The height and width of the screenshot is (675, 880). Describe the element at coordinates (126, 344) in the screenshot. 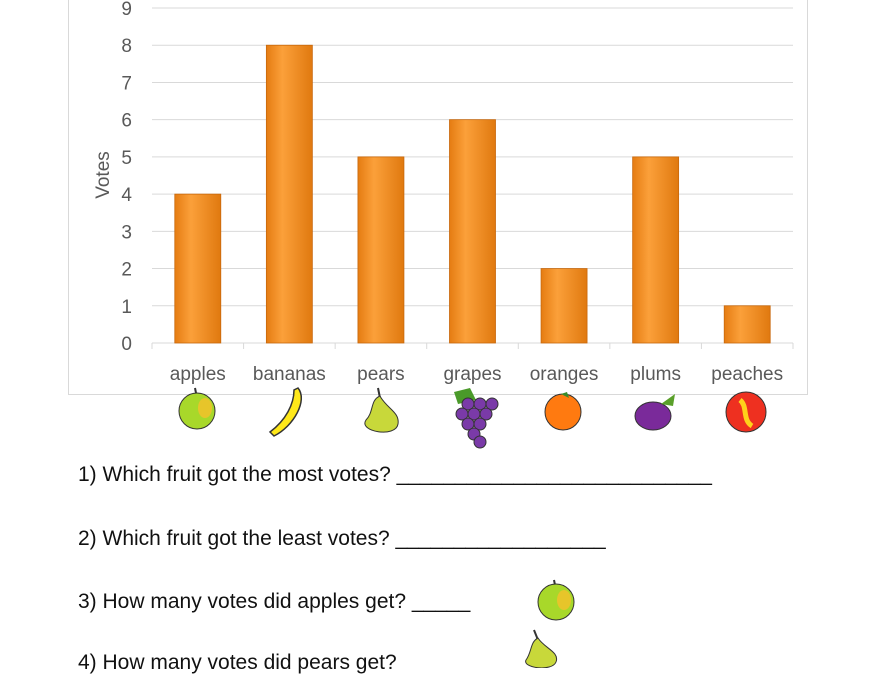

I see `y-tick-label: 0` at that location.